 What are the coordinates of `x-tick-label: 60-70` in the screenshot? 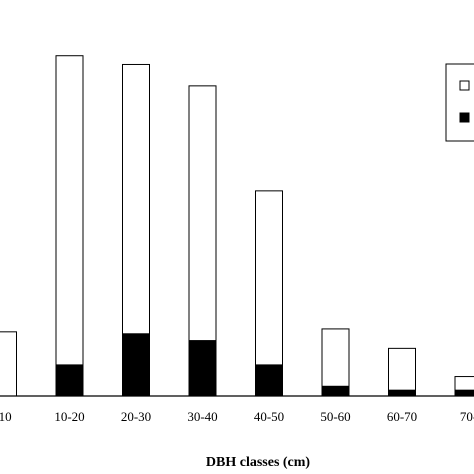 It's located at (402, 416).